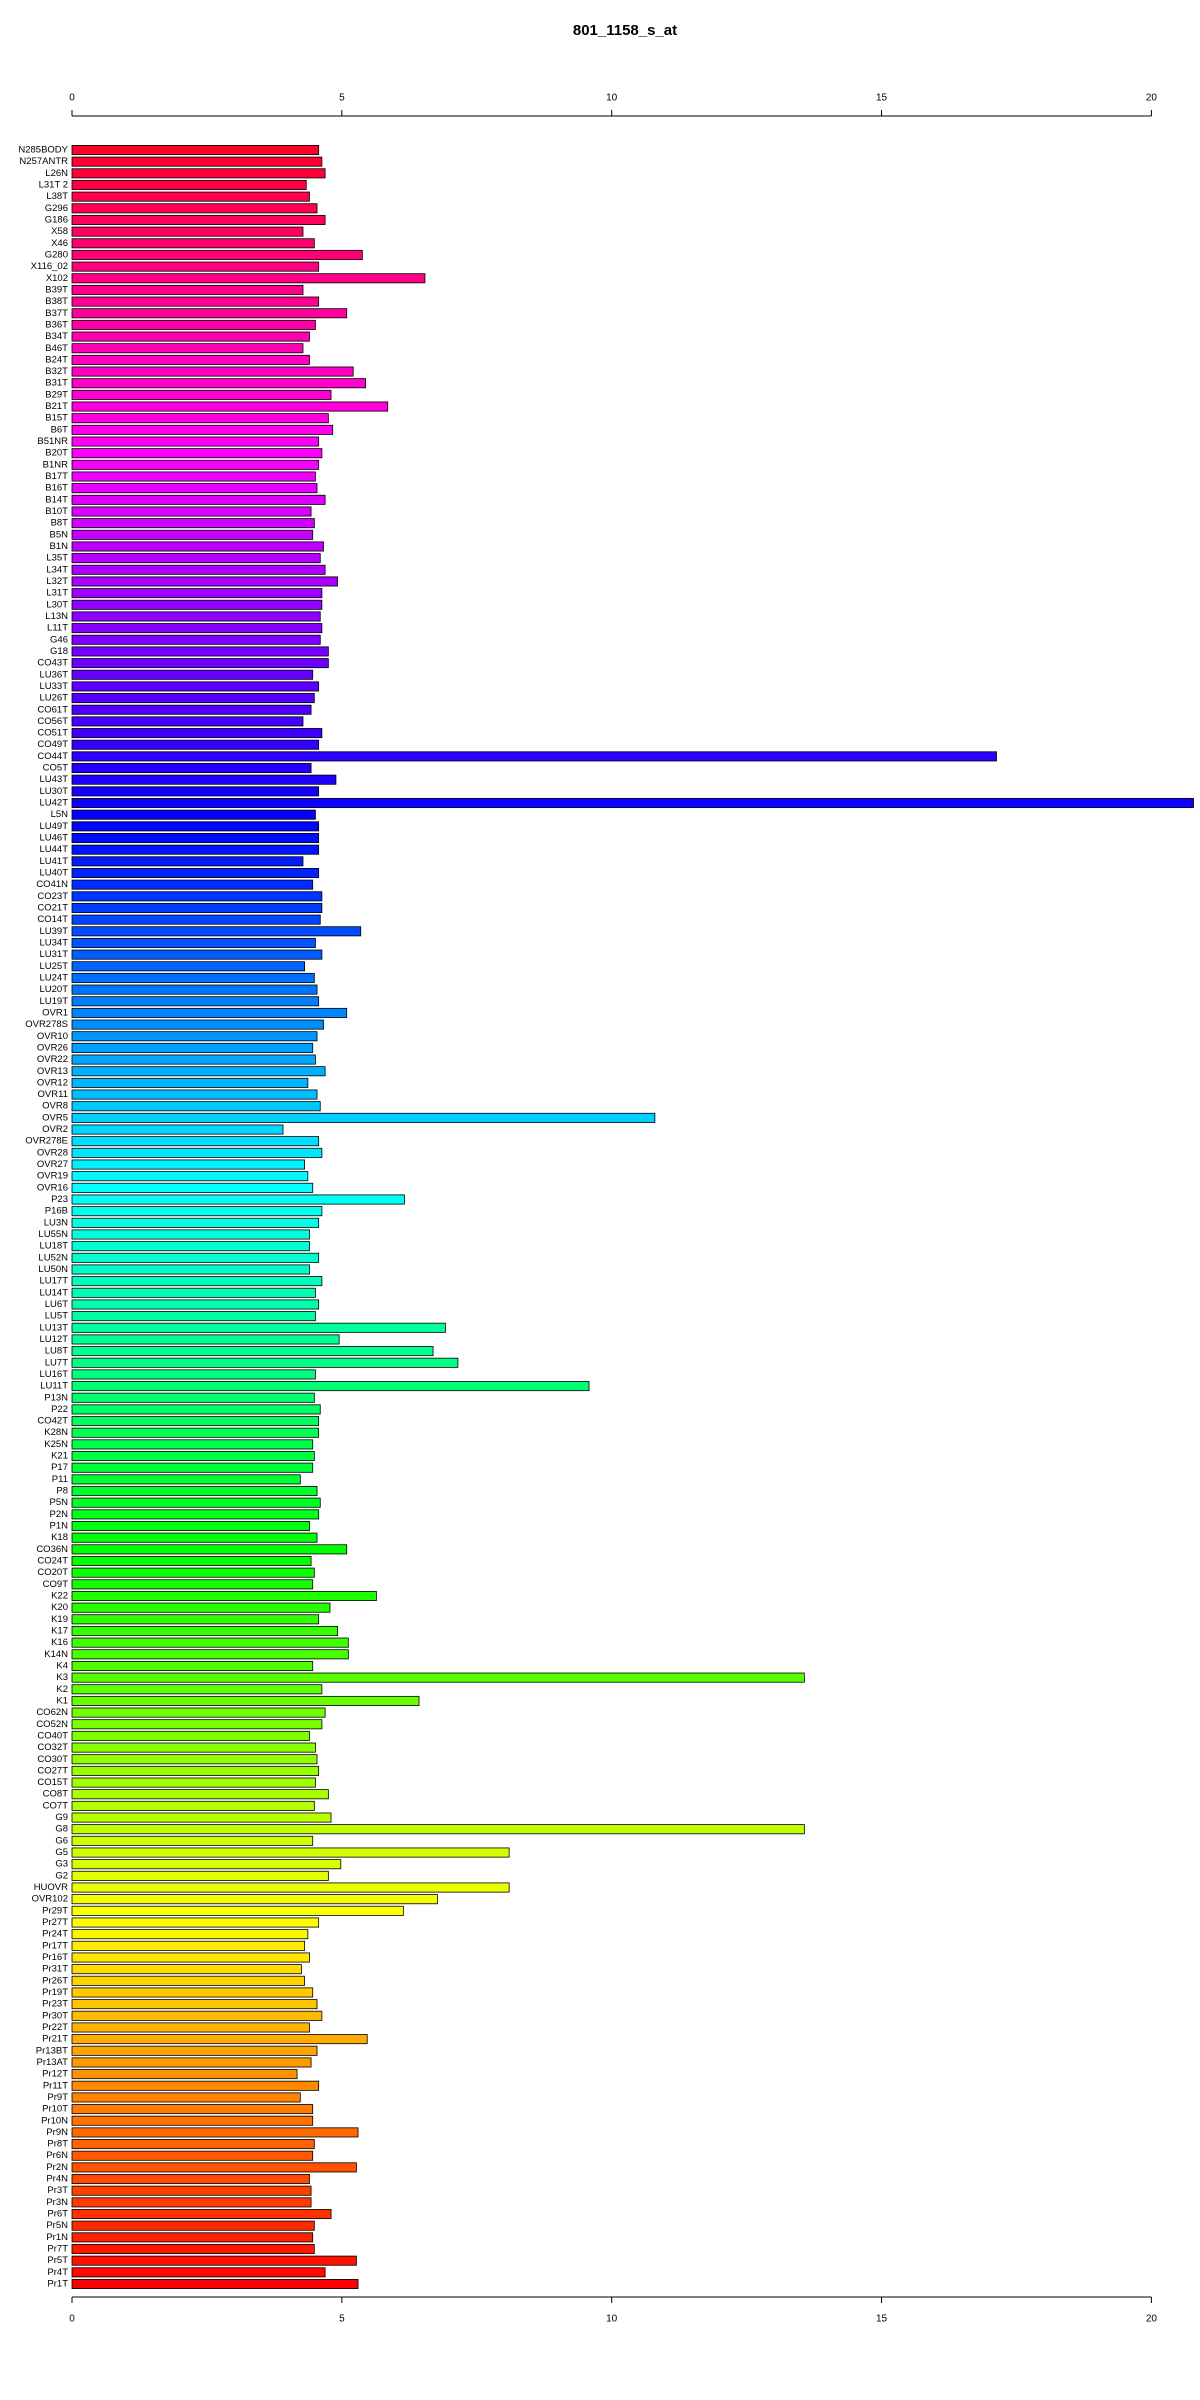  What do you see at coordinates (57, 2214) in the screenshot?
I see `y-tick-label: Pr6T` at bounding box center [57, 2214].